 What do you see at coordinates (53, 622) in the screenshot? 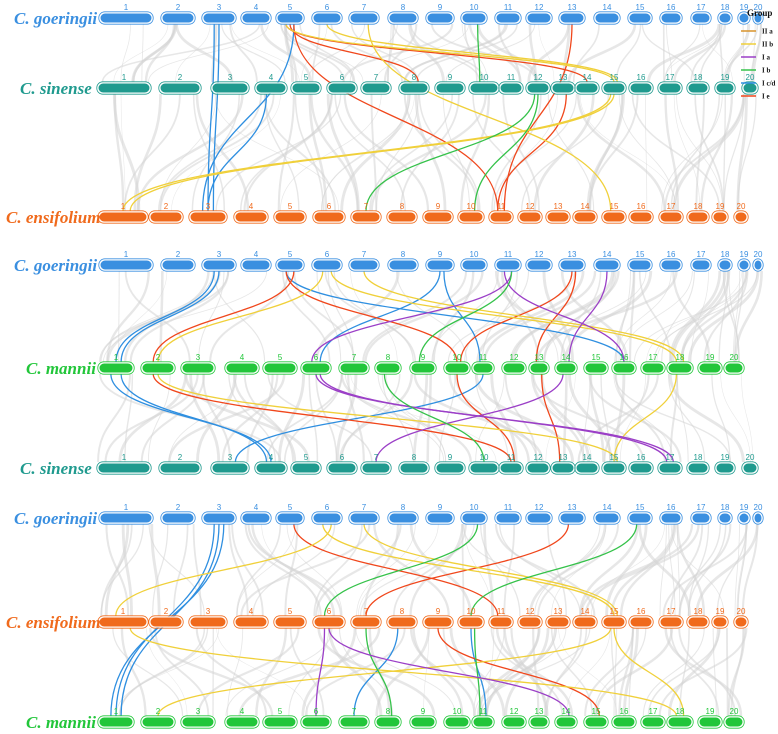
I see `species-label-ensifolium: C. ensifolium` at bounding box center [53, 622].